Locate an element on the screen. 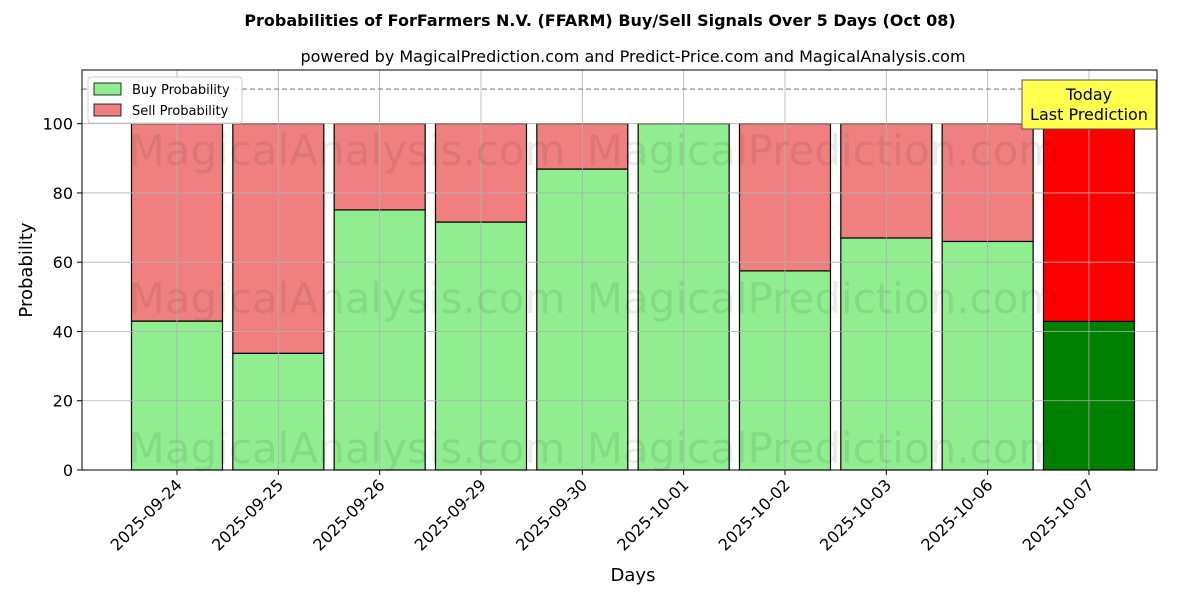 The height and width of the screenshot is (600, 1200). annotation-line2: Last Prediction is located at coordinates (1089, 114).